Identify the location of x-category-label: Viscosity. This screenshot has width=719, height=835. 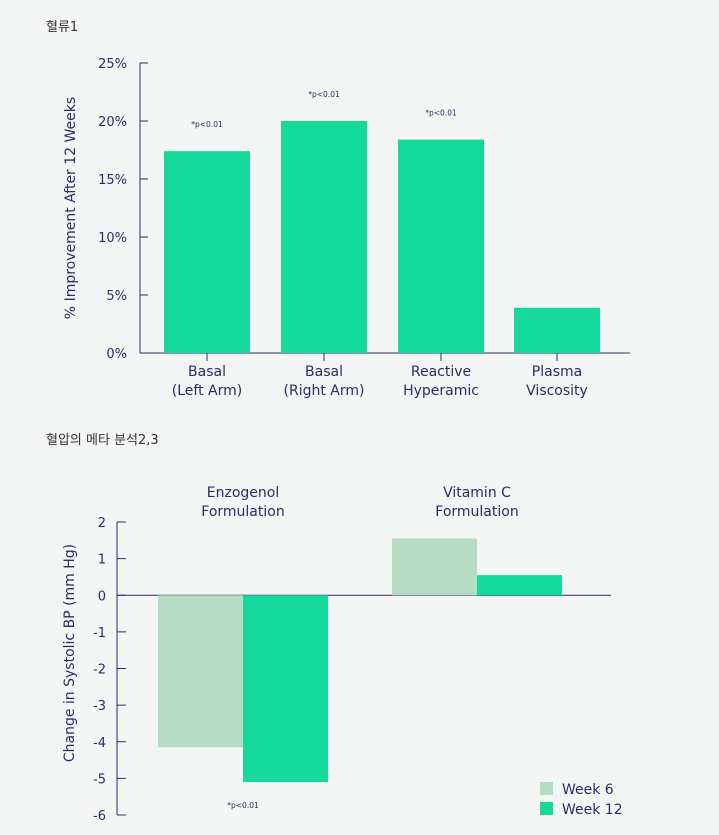
(557, 391).